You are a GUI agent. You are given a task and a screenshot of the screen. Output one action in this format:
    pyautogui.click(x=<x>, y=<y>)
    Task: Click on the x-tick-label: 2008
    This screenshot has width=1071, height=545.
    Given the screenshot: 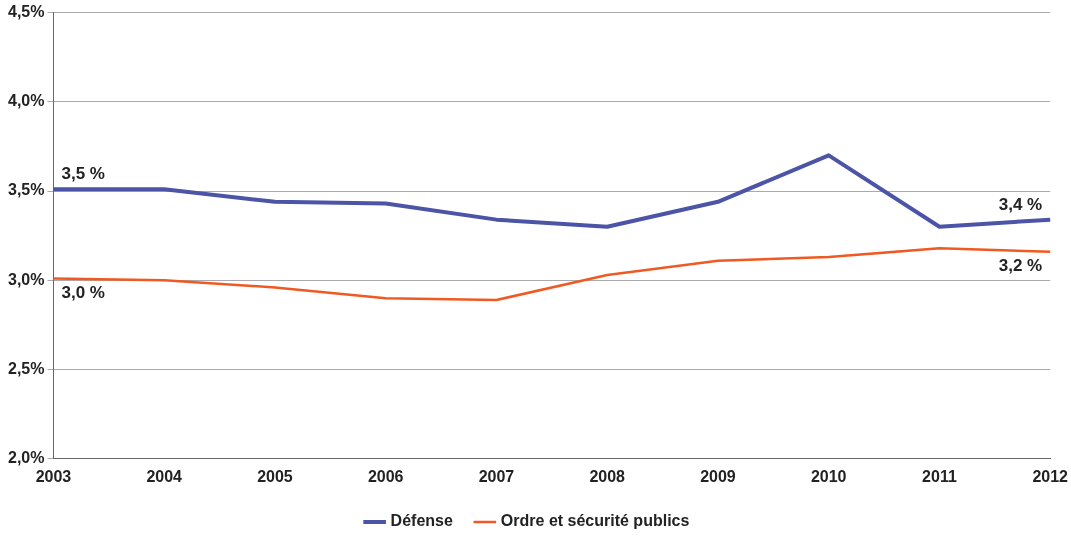 What is the action you would take?
    pyautogui.click(x=607, y=476)
    